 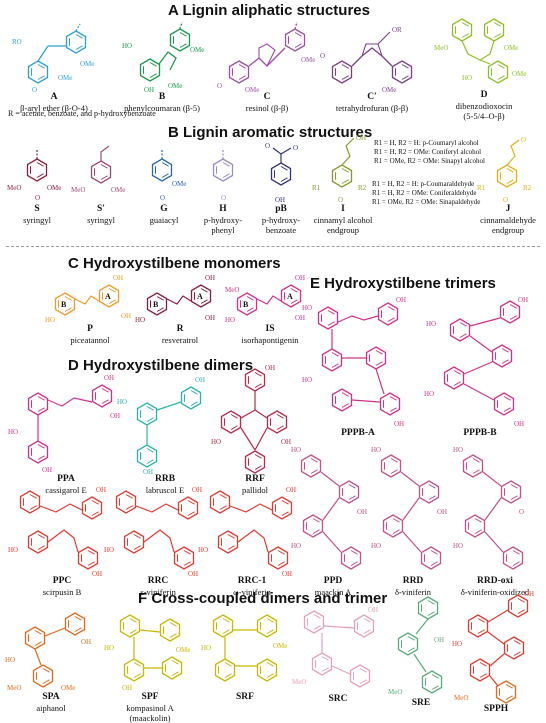 I want to click on structure-code: B, so click(x=162, y=97).